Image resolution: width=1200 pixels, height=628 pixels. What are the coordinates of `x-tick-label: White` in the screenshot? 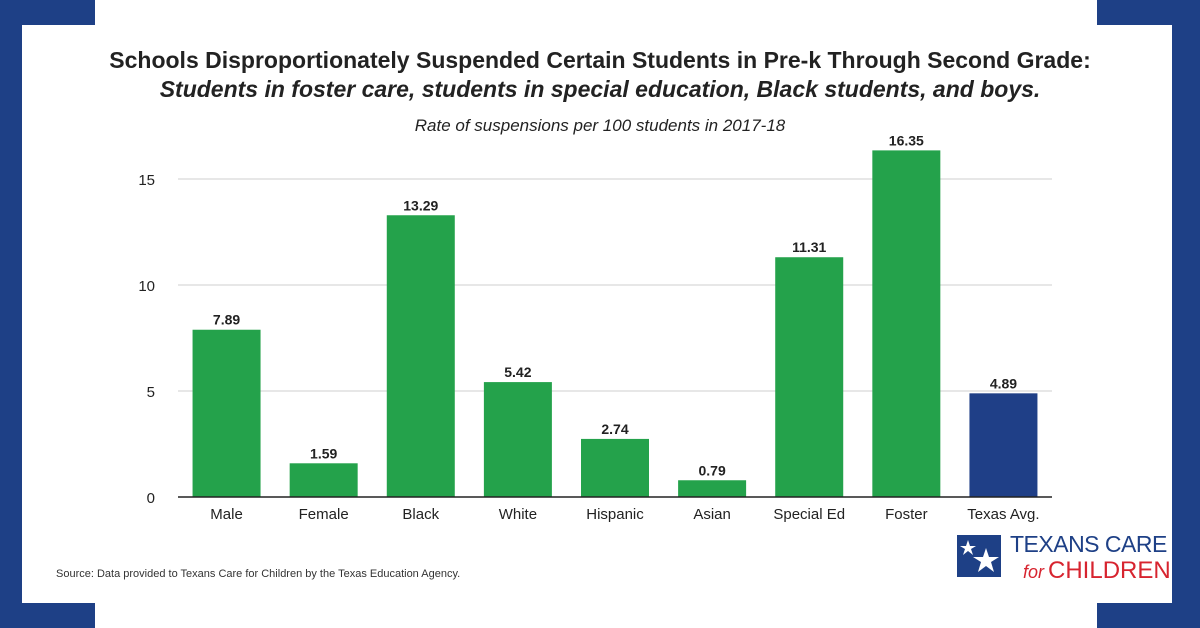 It's located at (518, 514).